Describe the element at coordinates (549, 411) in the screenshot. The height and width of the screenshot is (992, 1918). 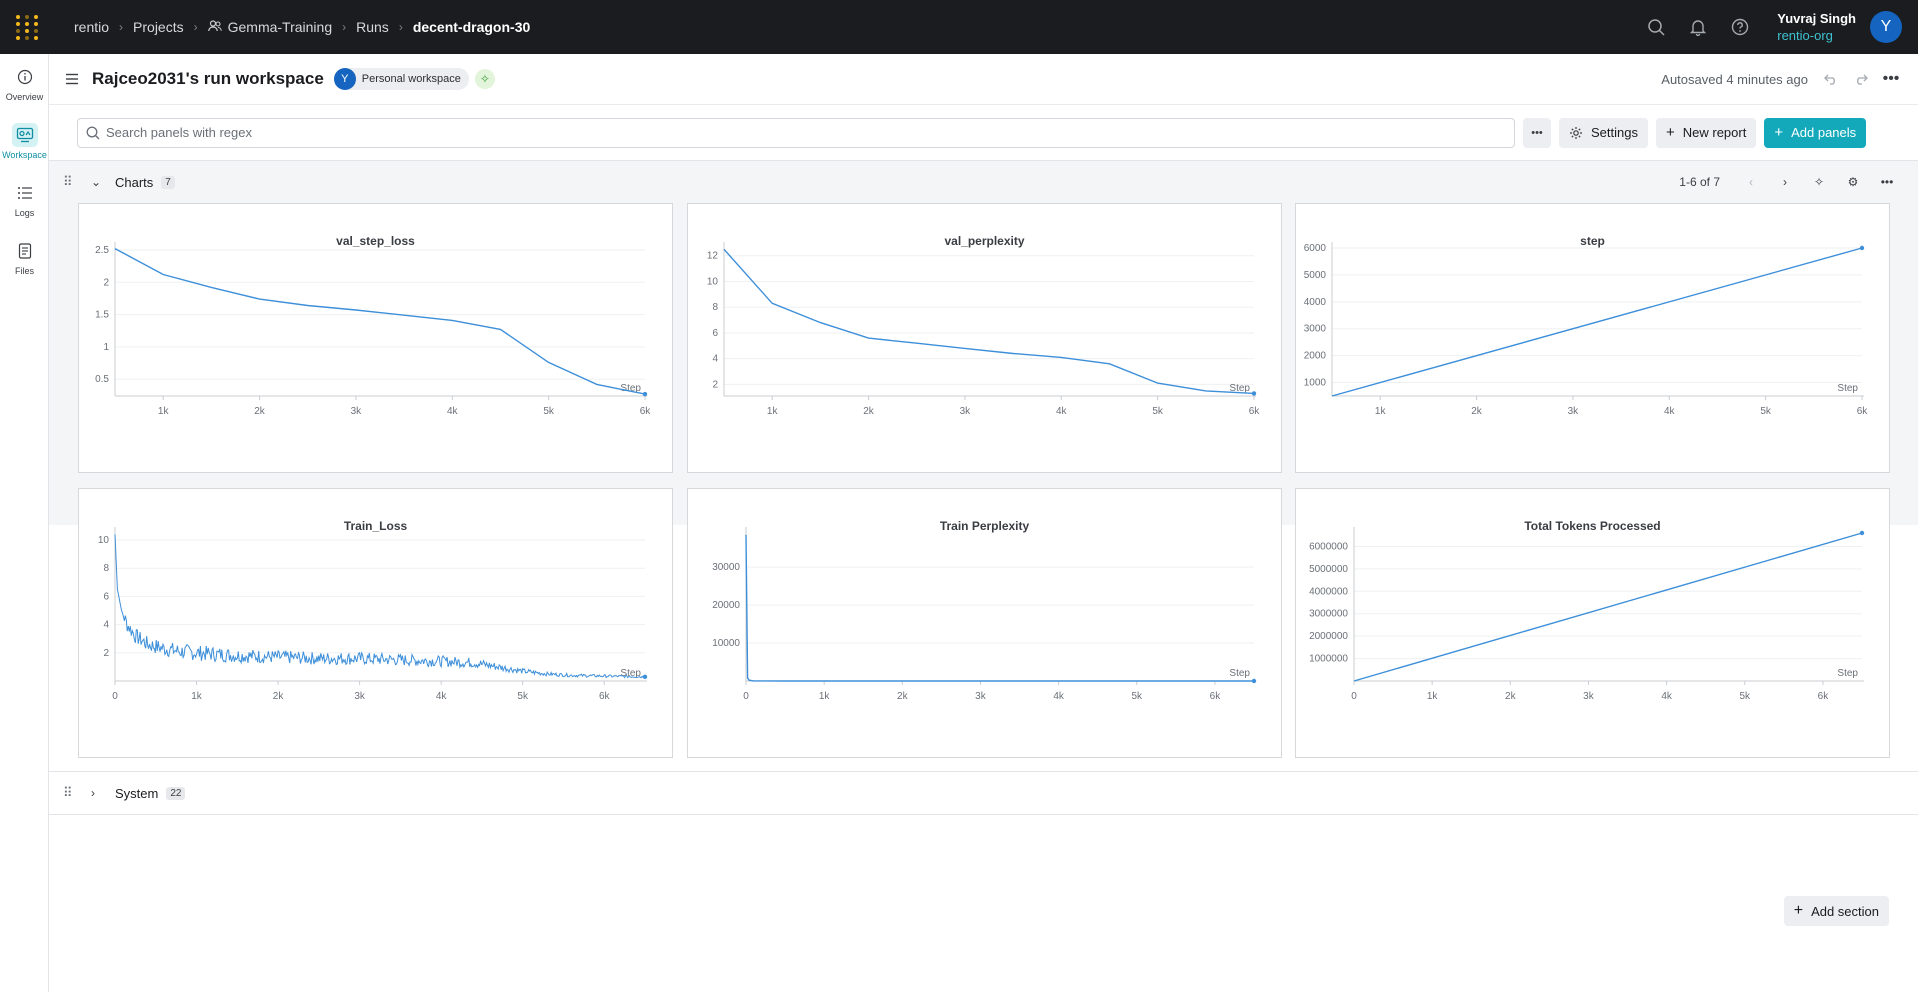
I see `x-tick-label: 5k` at that location.